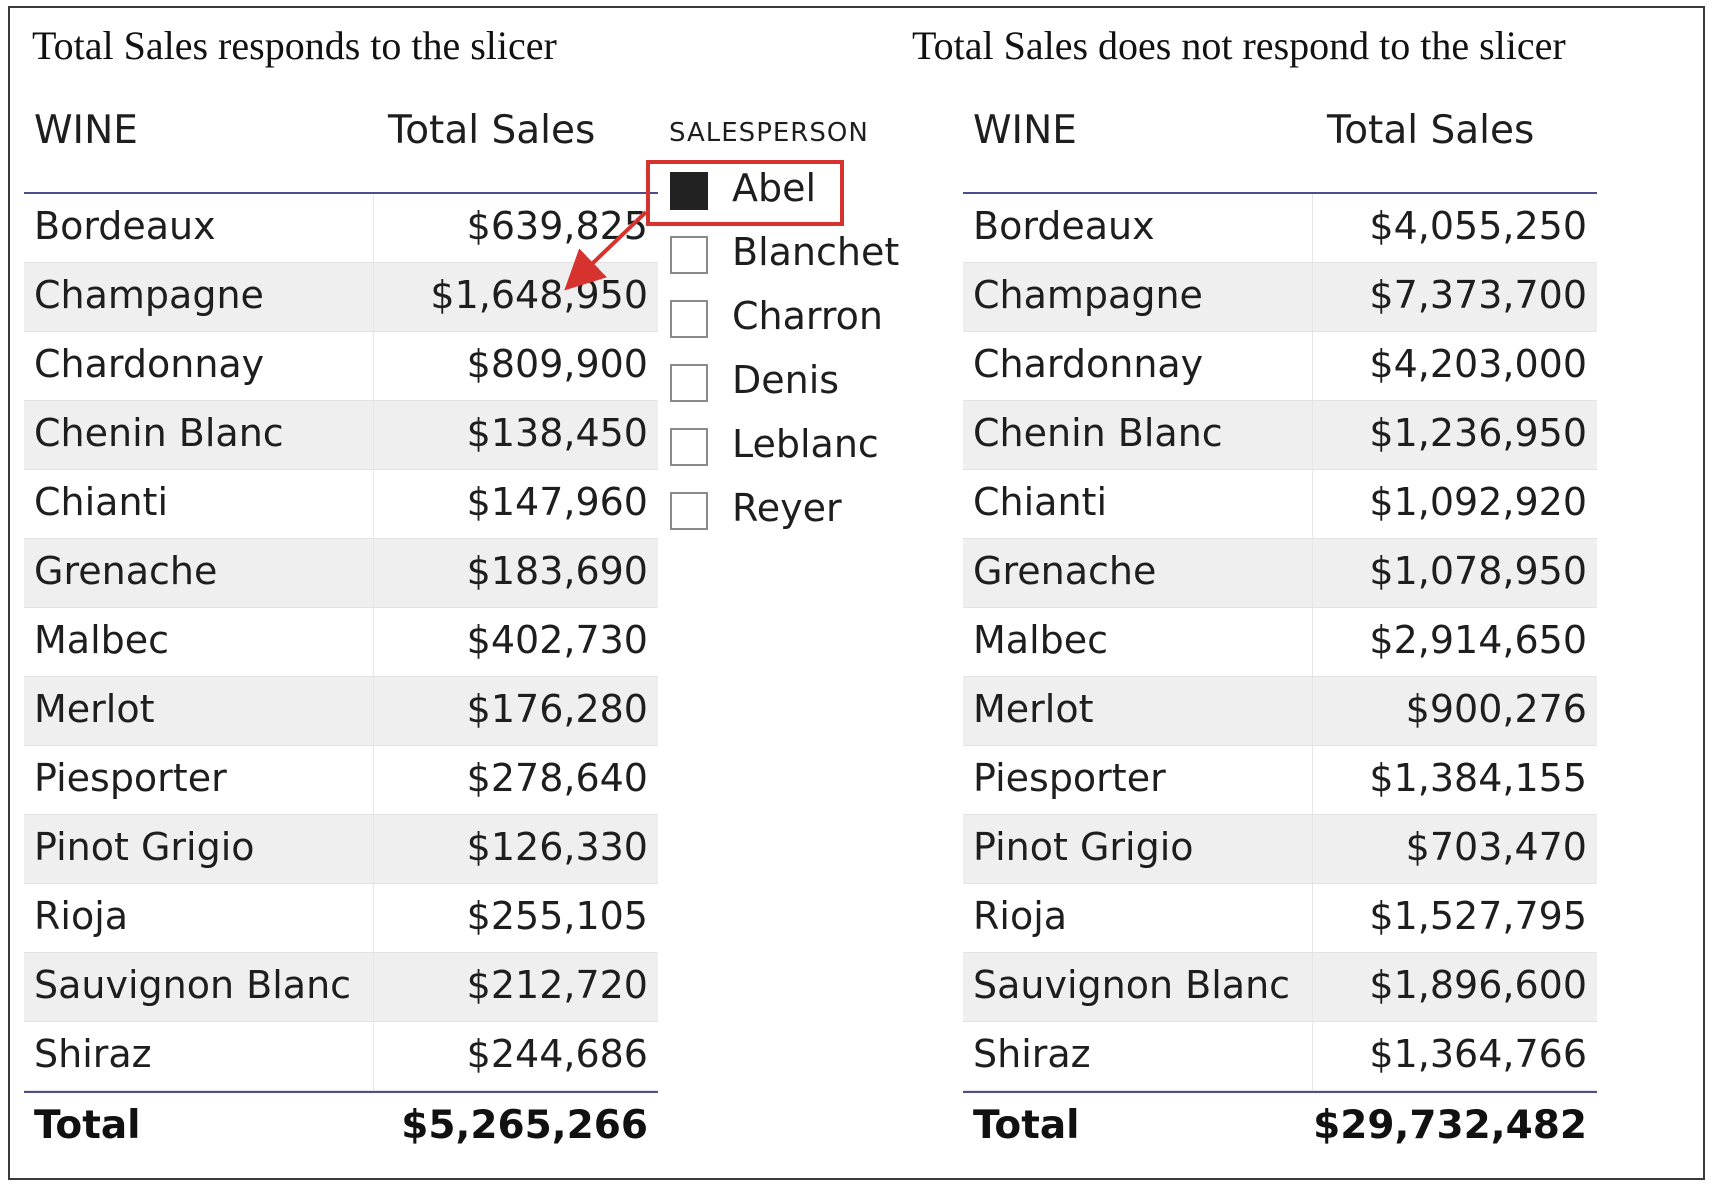 The height and width of the screenshot is (1188, 1713). I want to click on sales-cell: $1,236,950, so click(1478, 433).